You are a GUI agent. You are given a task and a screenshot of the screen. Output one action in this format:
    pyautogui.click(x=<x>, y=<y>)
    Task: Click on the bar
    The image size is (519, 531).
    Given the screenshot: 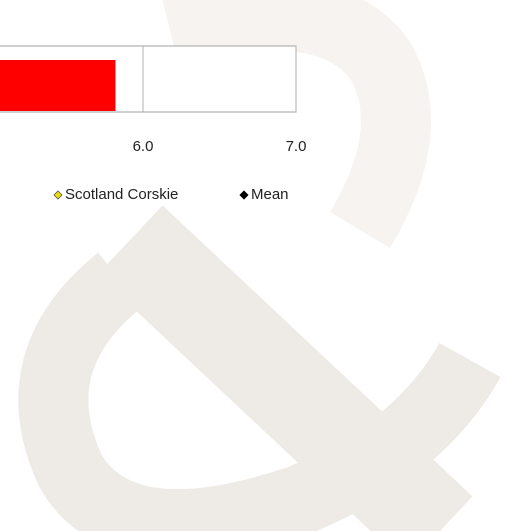 What is the action you would take?
    pyautogui.click(x=58, y=85)
    